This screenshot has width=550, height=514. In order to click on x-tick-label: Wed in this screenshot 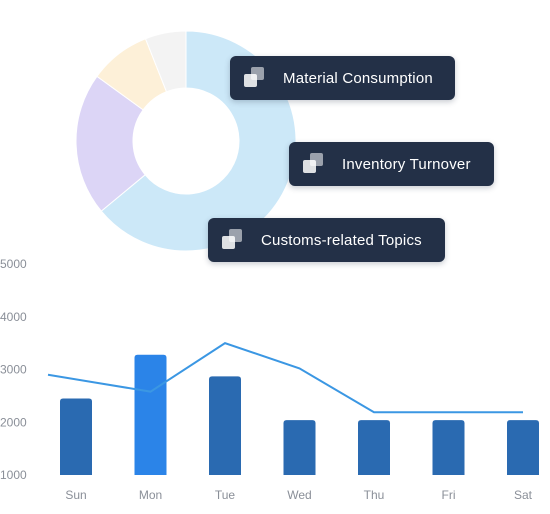, I will do `click(299, 495)`.